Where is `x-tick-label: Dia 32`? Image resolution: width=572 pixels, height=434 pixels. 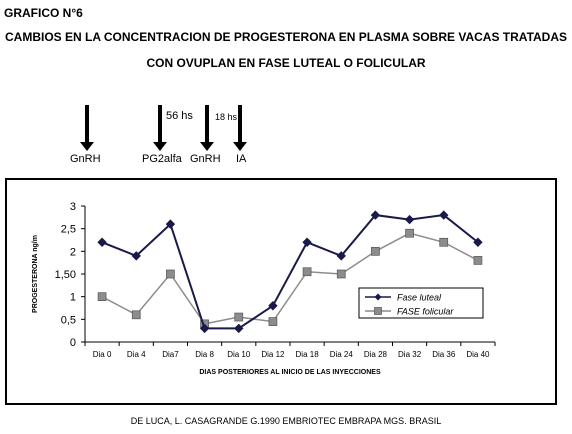
x-tick-label: Dia 32 is located at coordinates (410, 354).